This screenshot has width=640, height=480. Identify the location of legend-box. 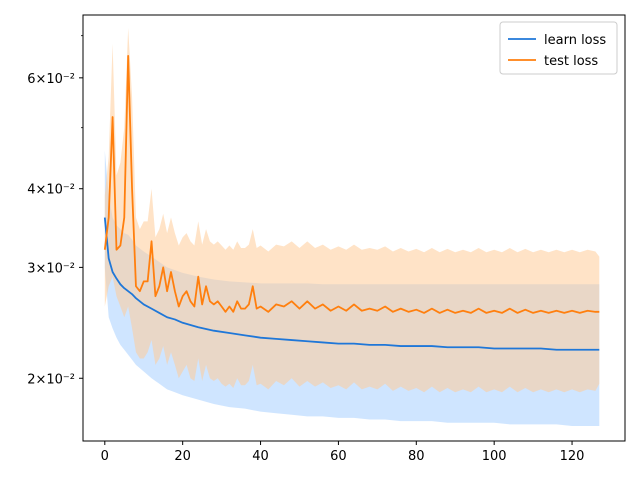
(558, 48).